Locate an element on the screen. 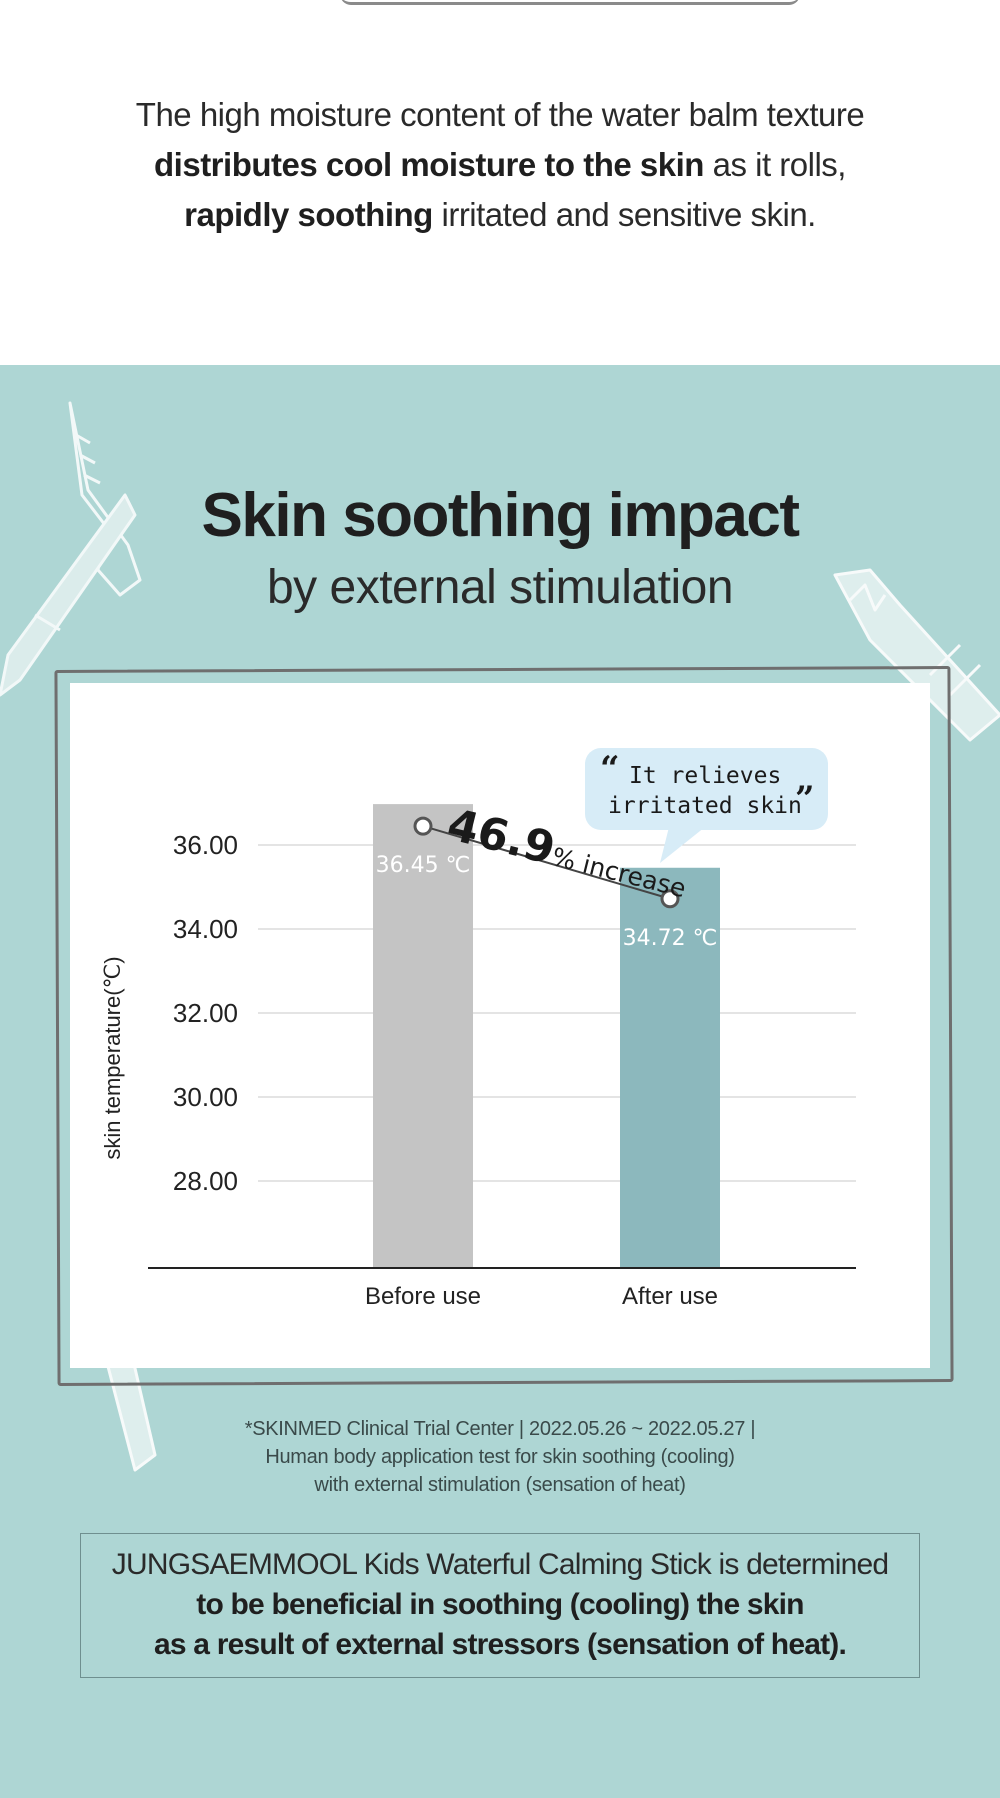 The image size is (1000, 1798). stick-illustration-left-icon is located at coordinates (71, 549).